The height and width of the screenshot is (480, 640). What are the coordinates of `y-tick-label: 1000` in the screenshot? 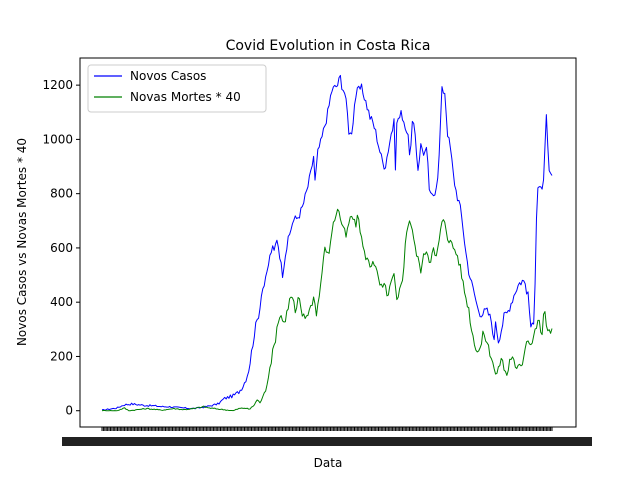 It's located at (57, 139).